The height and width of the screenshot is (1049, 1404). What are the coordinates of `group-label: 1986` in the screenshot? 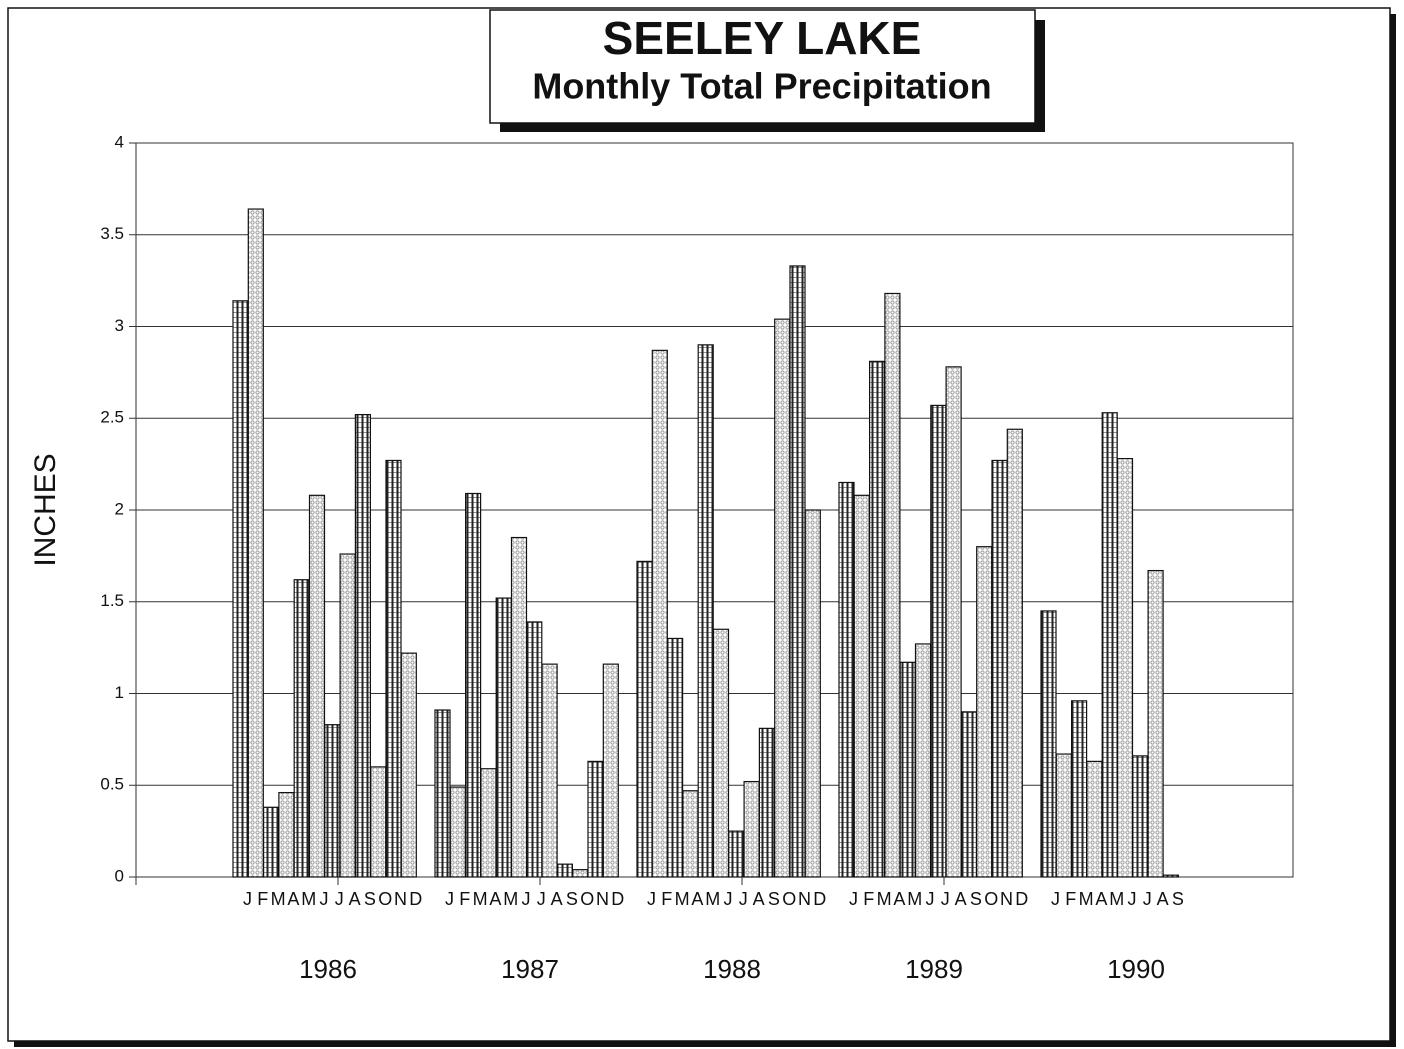 It's located at (328, 969).